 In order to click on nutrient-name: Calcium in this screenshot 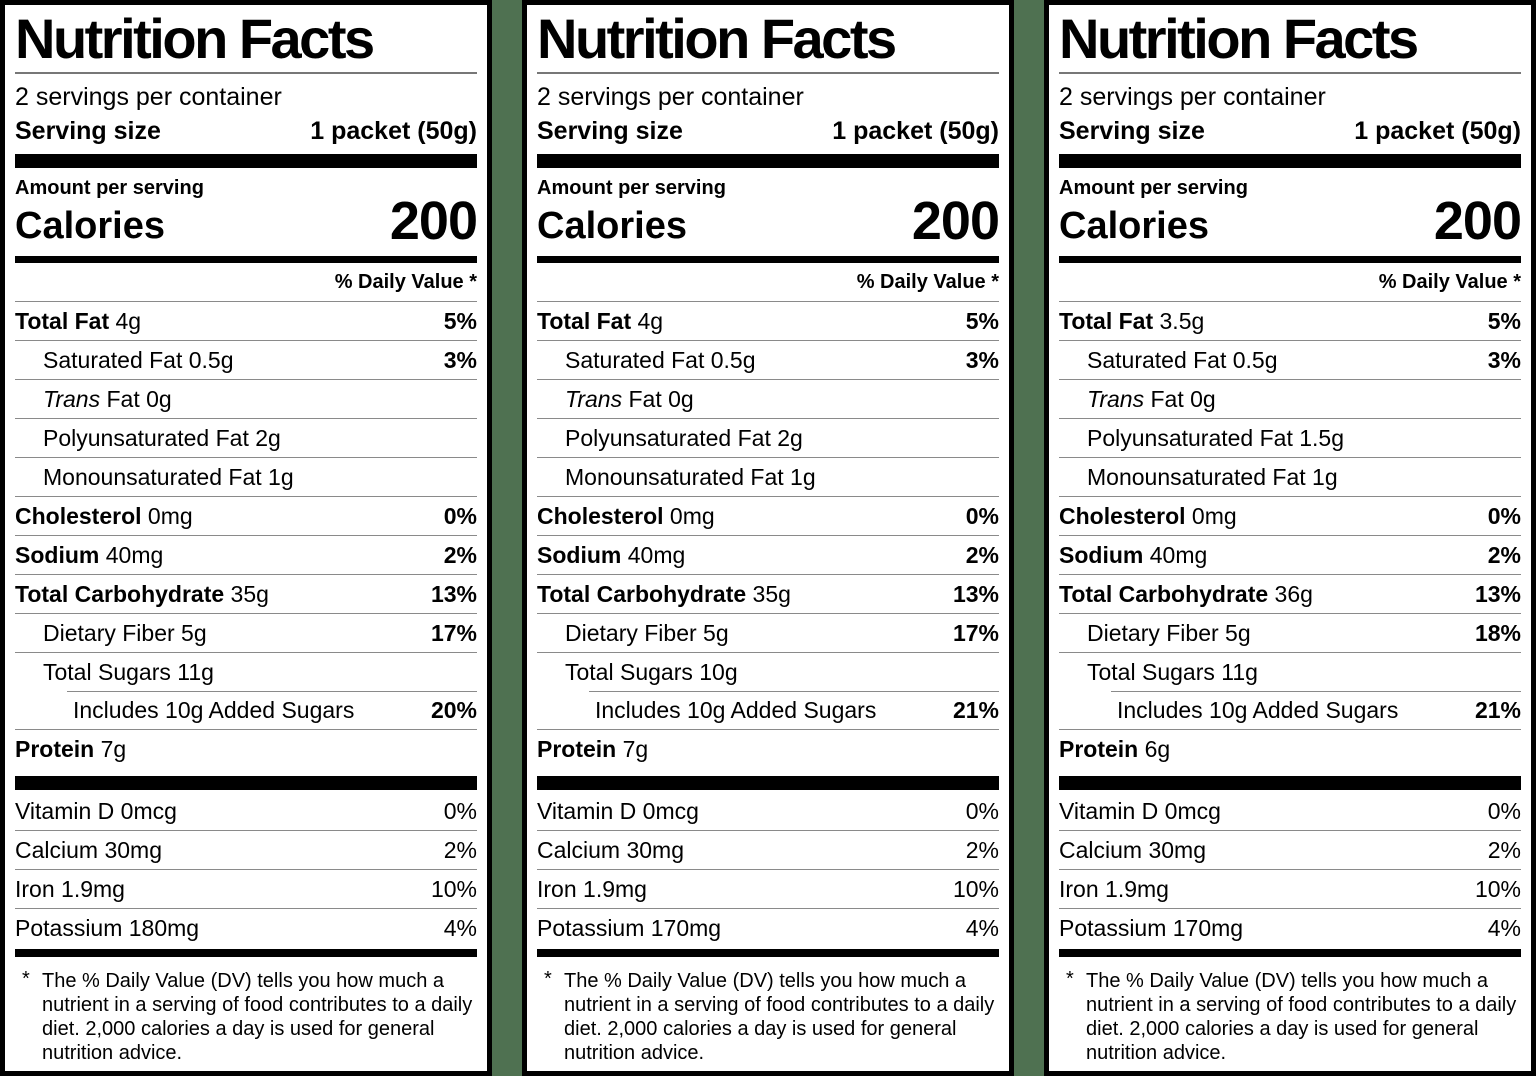, I will do `click(579, 849)`.